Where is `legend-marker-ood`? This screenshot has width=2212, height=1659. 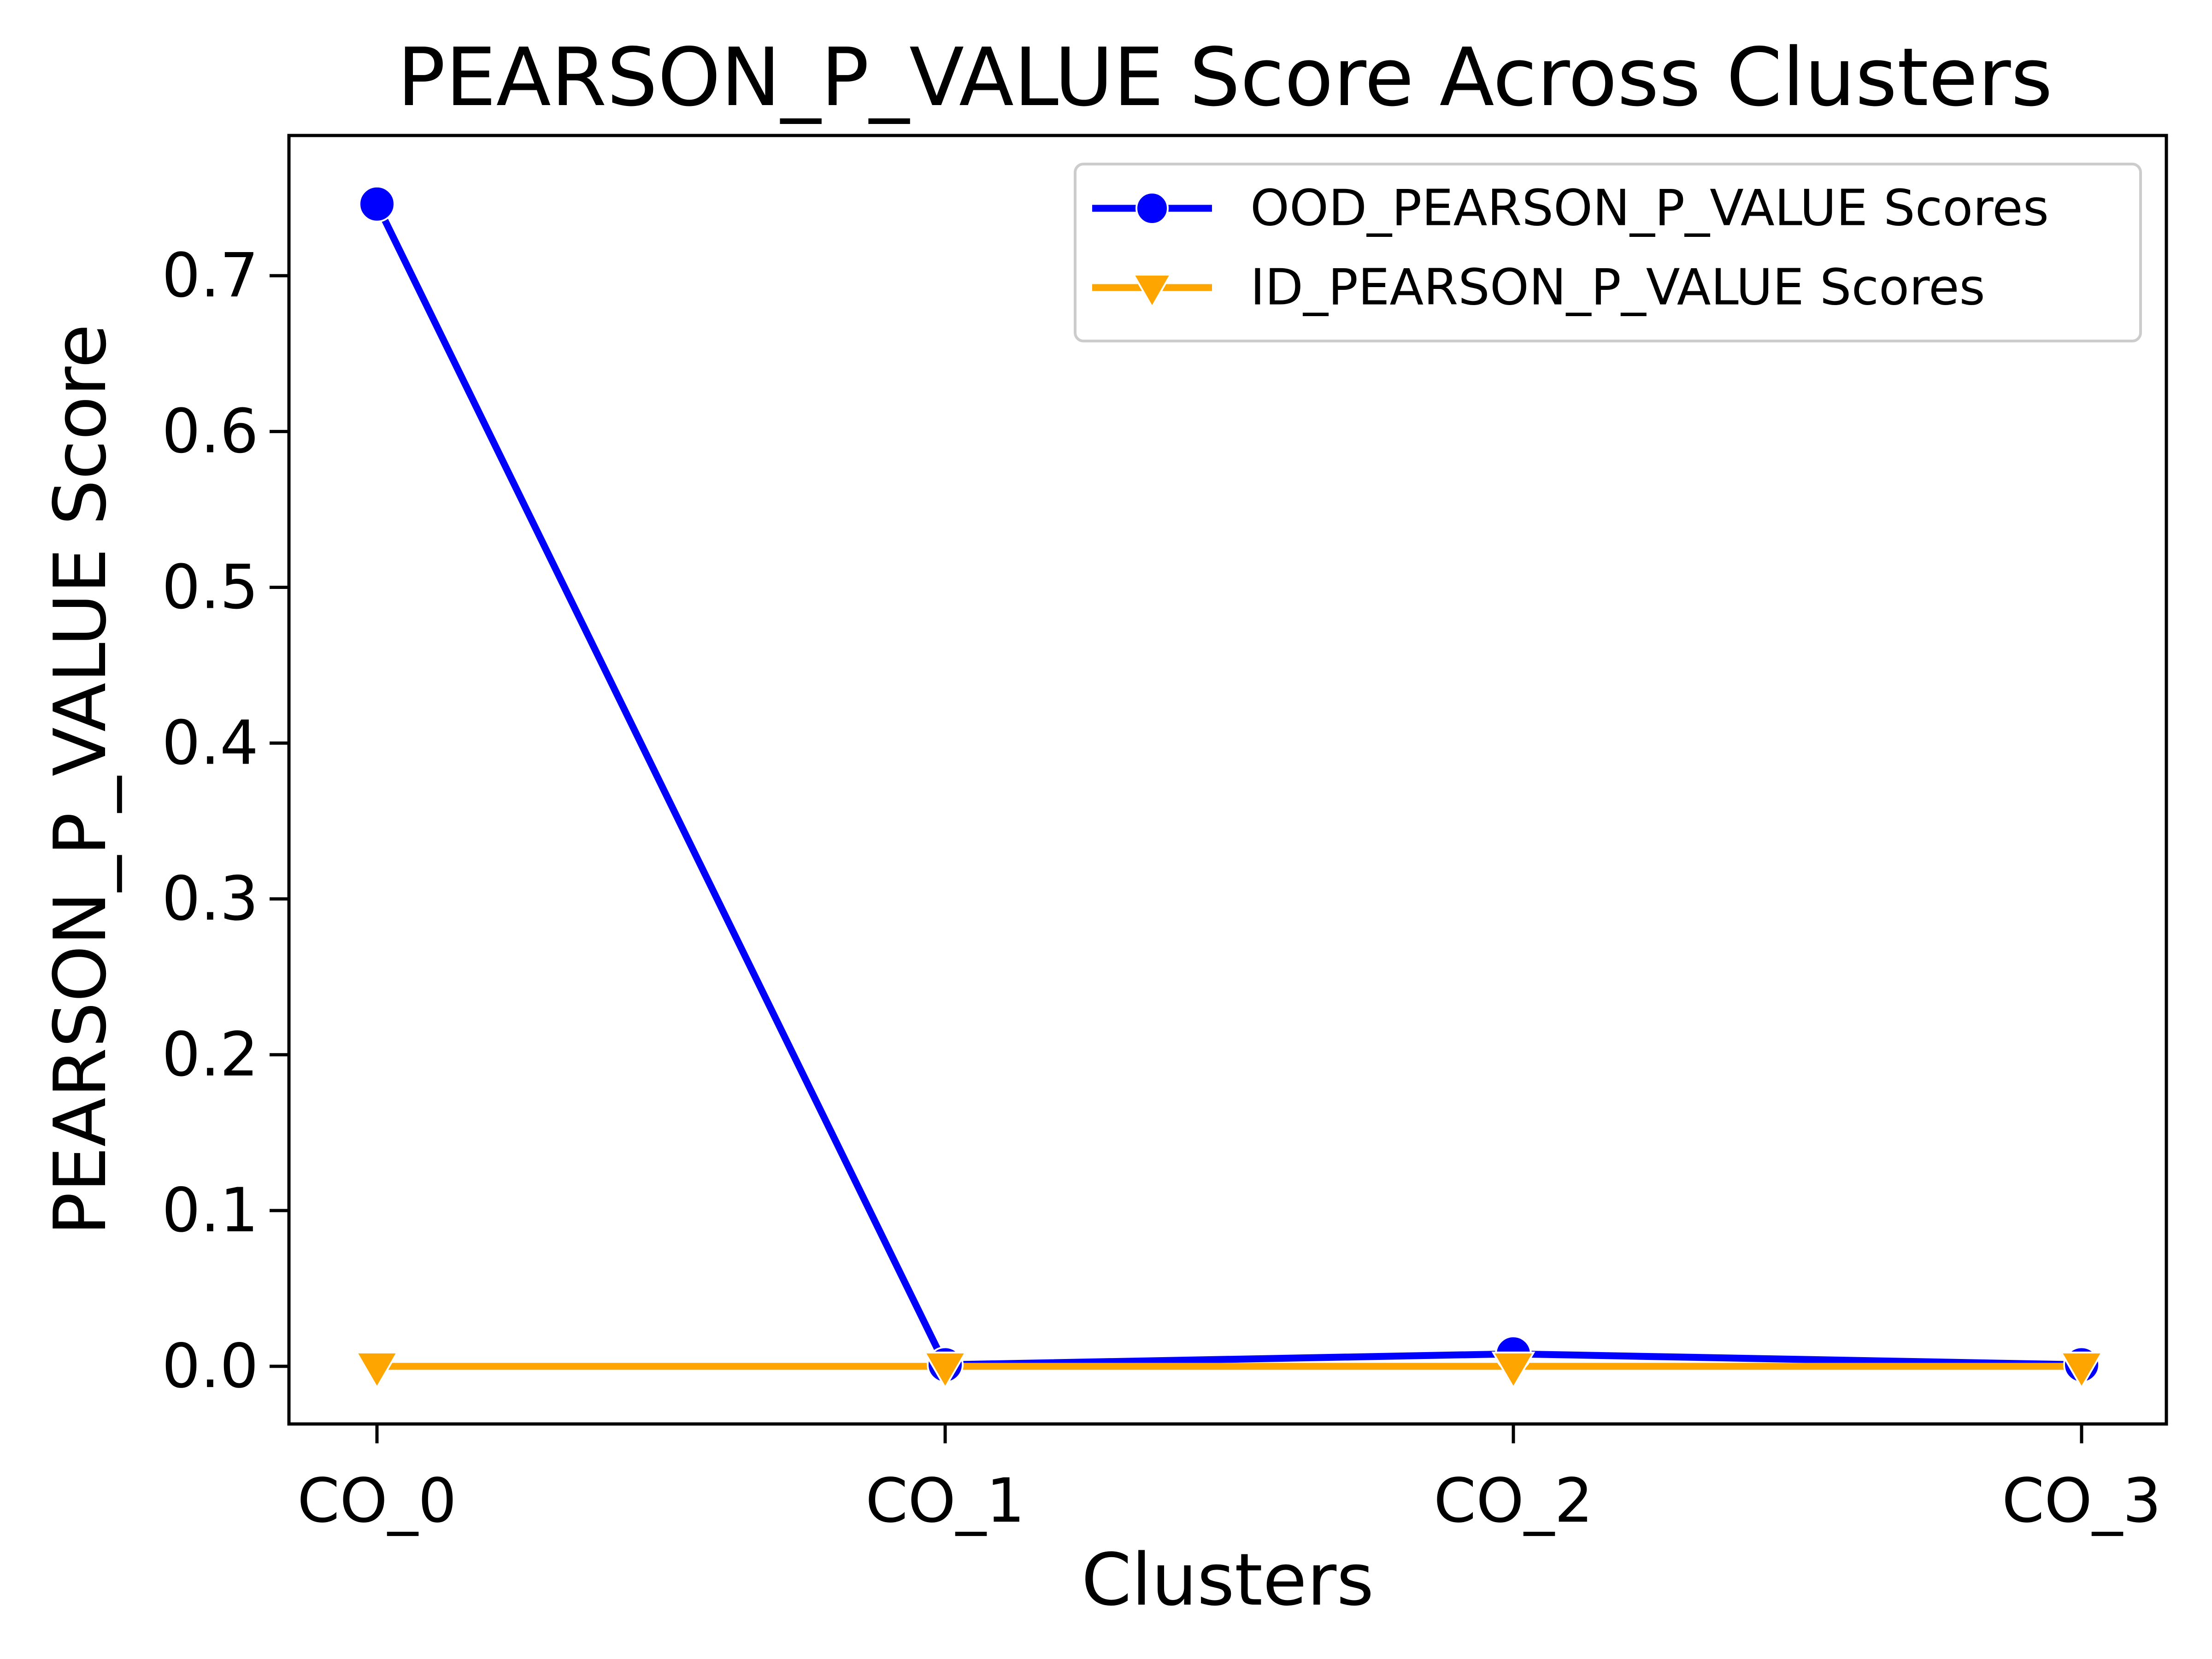
legend-marker-ood is located at coordinates (1152, 208).